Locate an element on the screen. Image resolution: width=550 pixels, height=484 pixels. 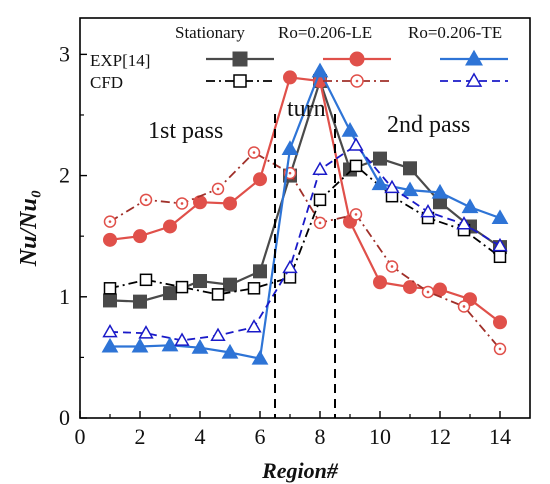
point-le-exp-2-ring is located at coordinates (140, 236).